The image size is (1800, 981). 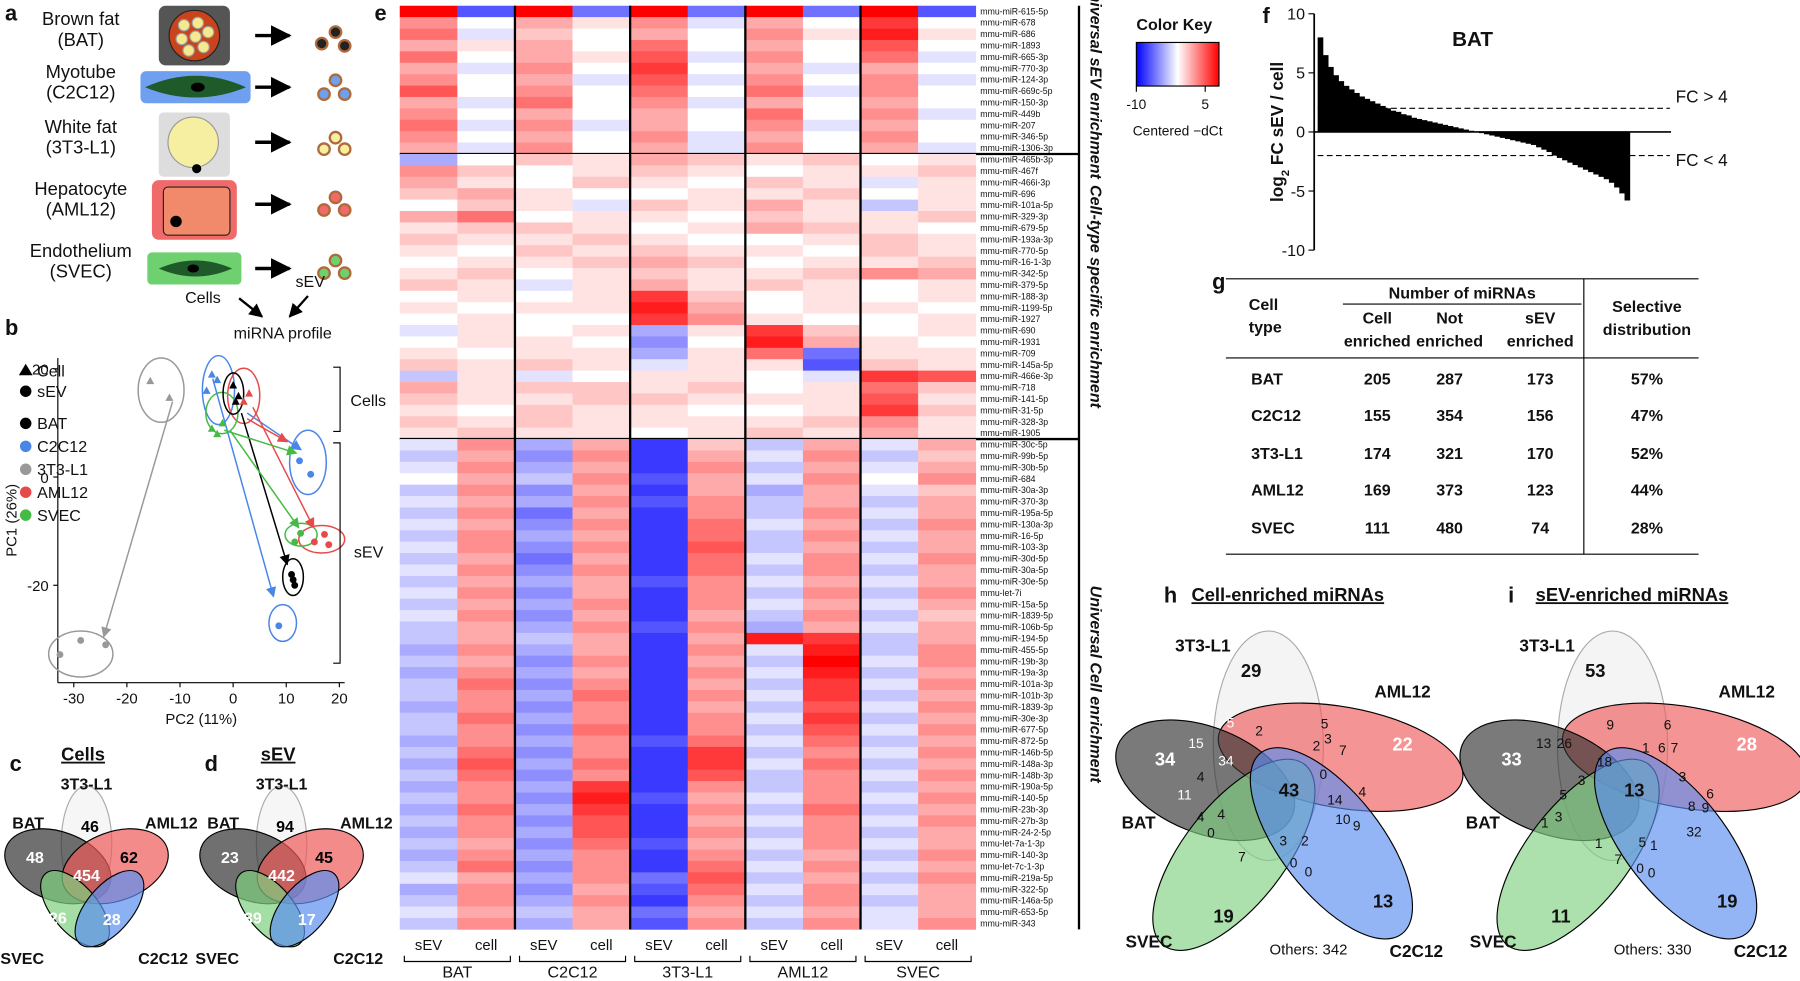 I want to click on table-cell: 205, so click(x=1377, y=379).